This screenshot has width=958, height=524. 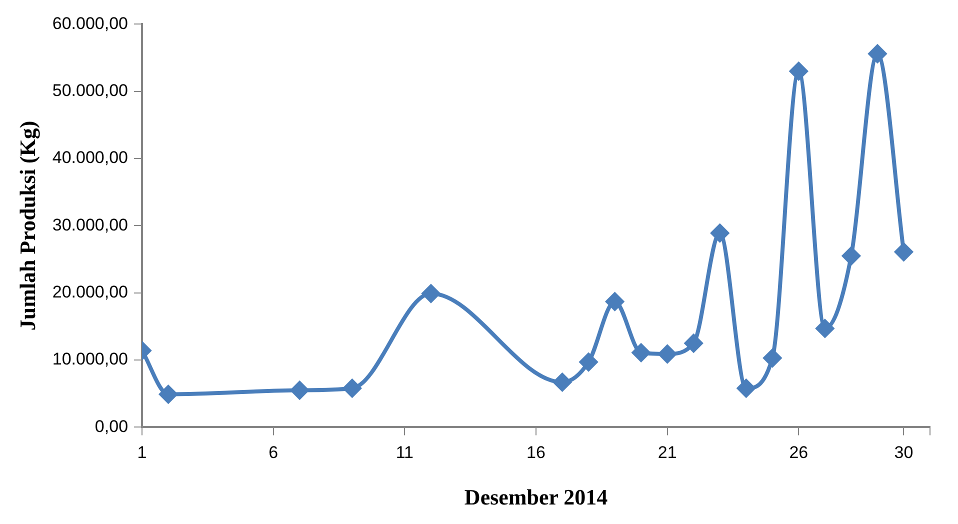 I want to click on y-tick-label: 60.000,00, so click(x=90, y=23).